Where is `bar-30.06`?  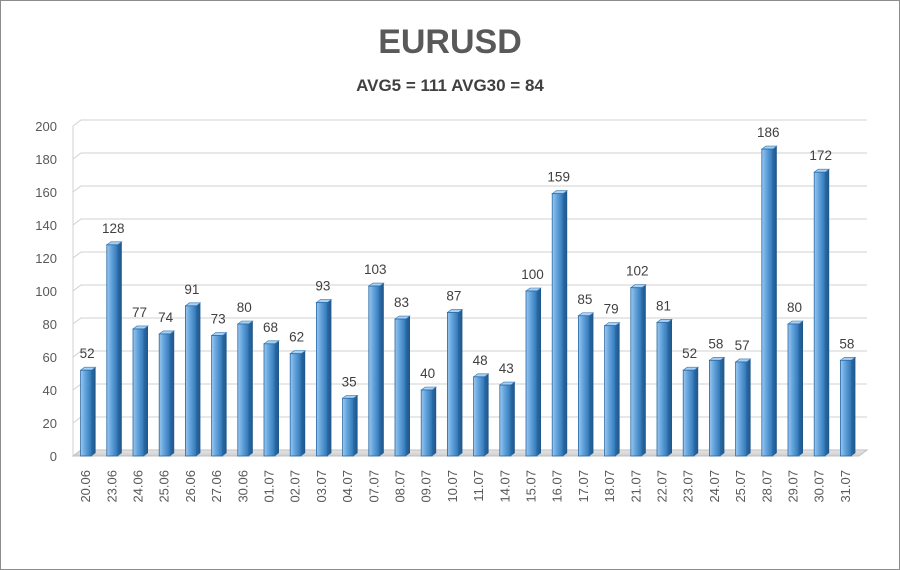
bar-30.06 is located at coordinates (245, 388).